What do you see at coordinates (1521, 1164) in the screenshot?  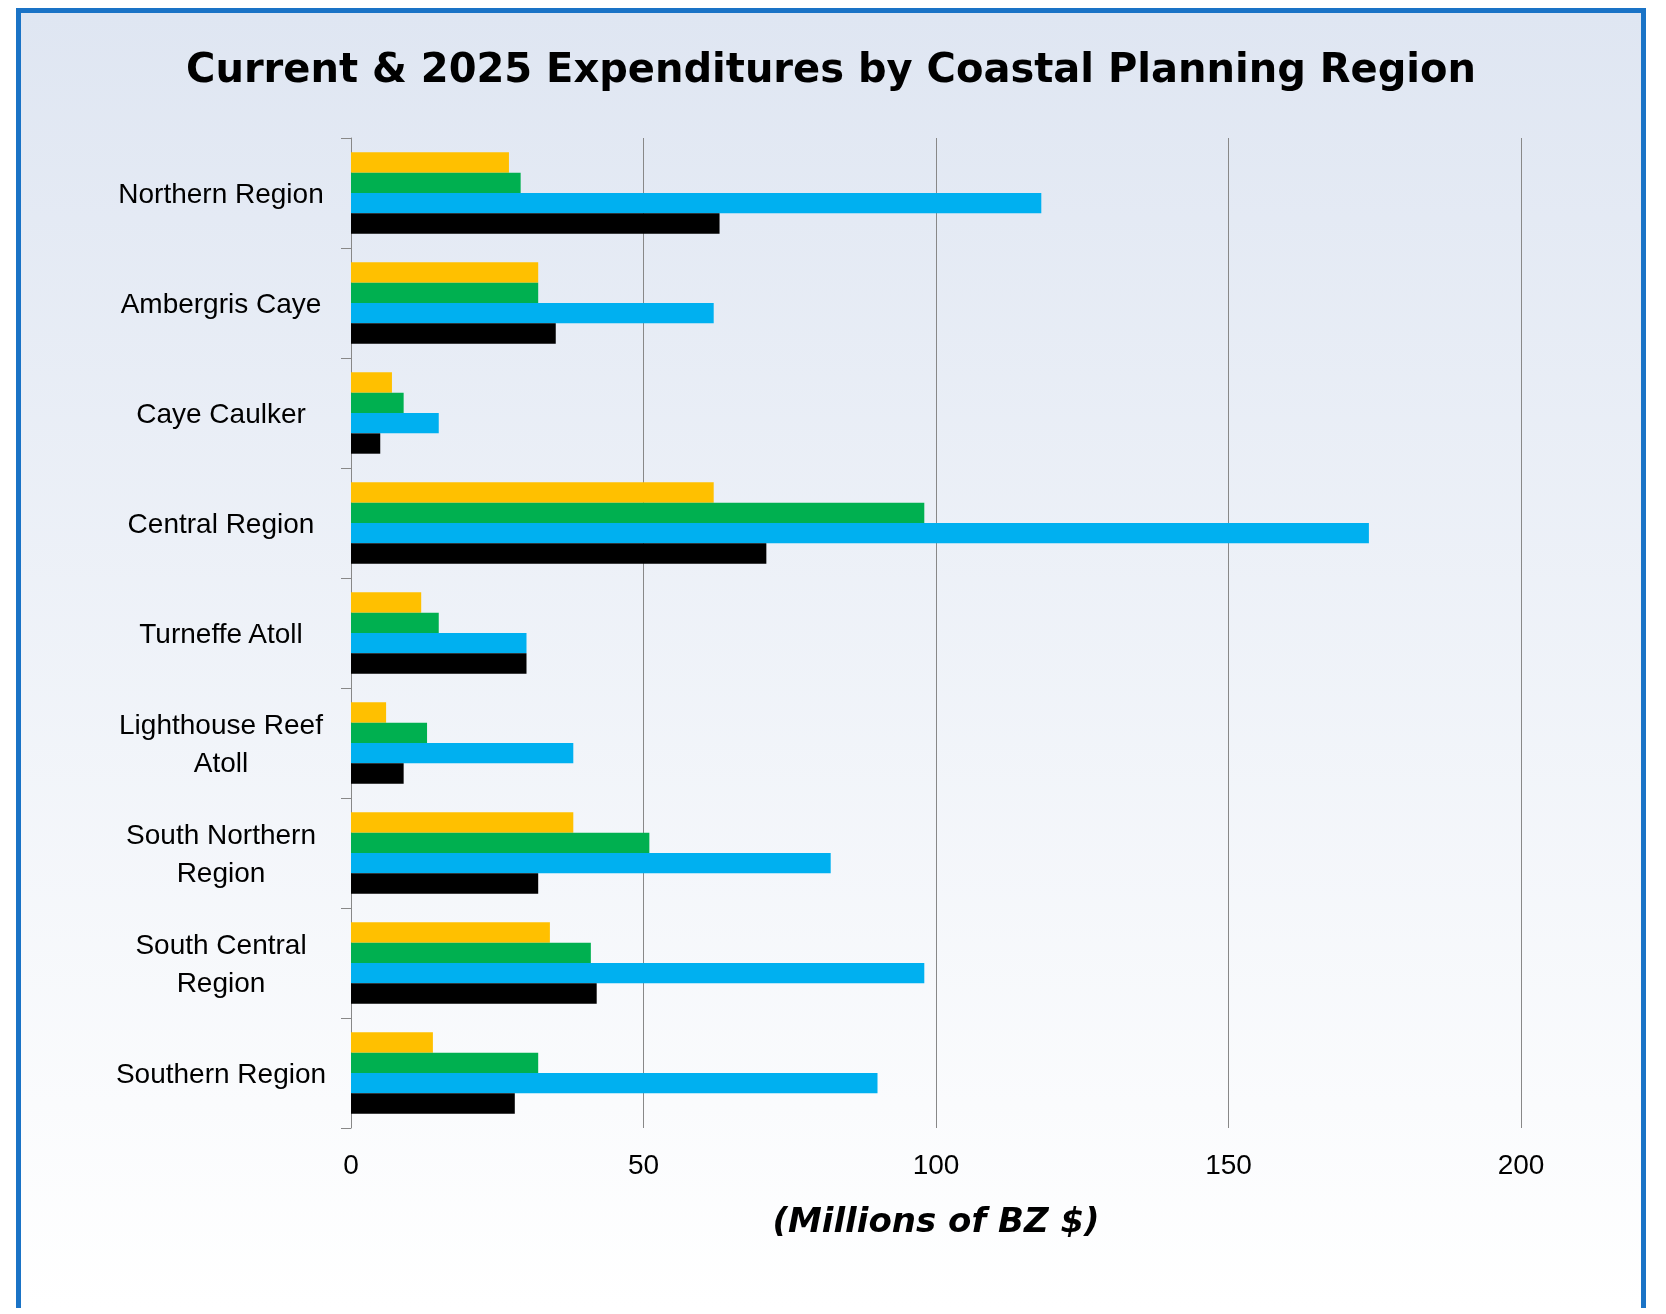 I see `x-tick-label: 200` at bounding box center [1521, 1164].